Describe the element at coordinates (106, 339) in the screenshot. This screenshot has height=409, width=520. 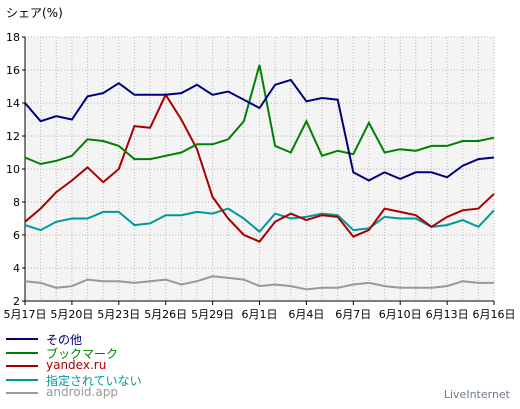
I see `legend-item: その他` at that location.